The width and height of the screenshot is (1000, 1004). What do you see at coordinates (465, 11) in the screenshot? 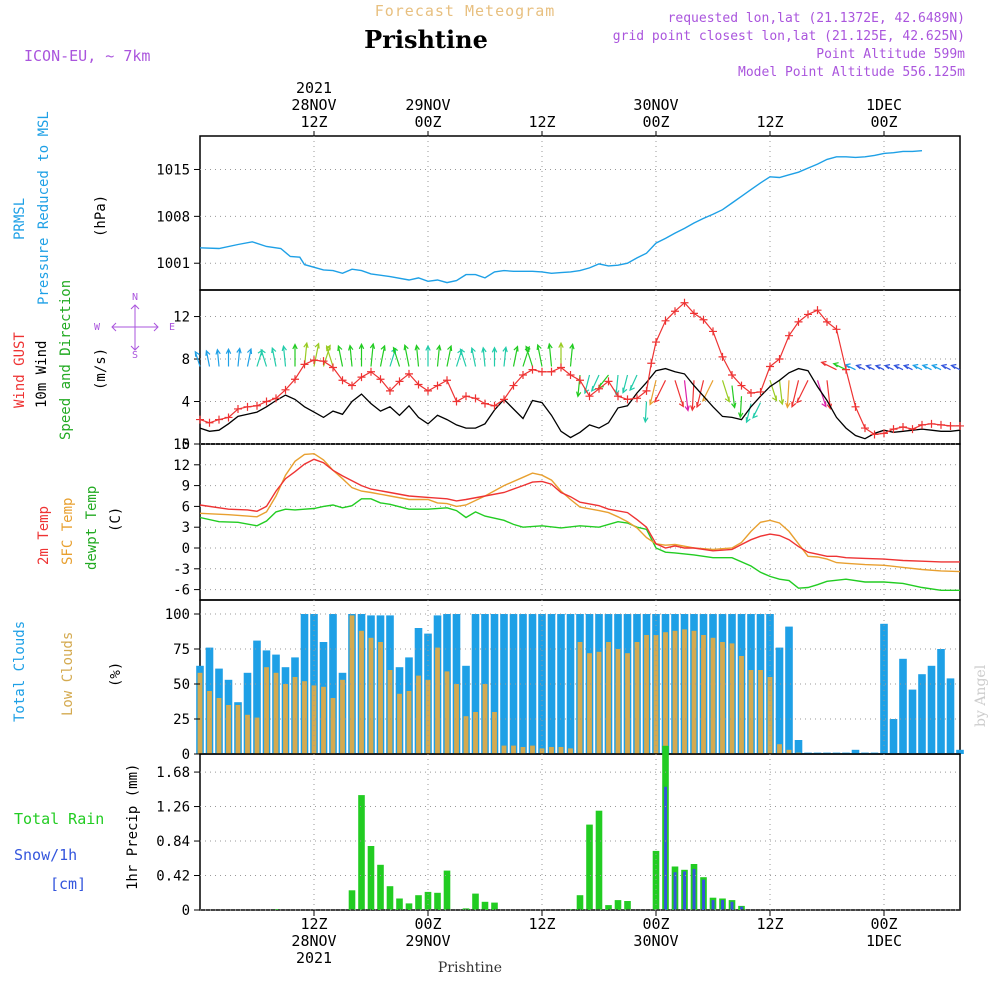
I see `product-title: Forecast Meteogram` at bounding box center [465, 11].